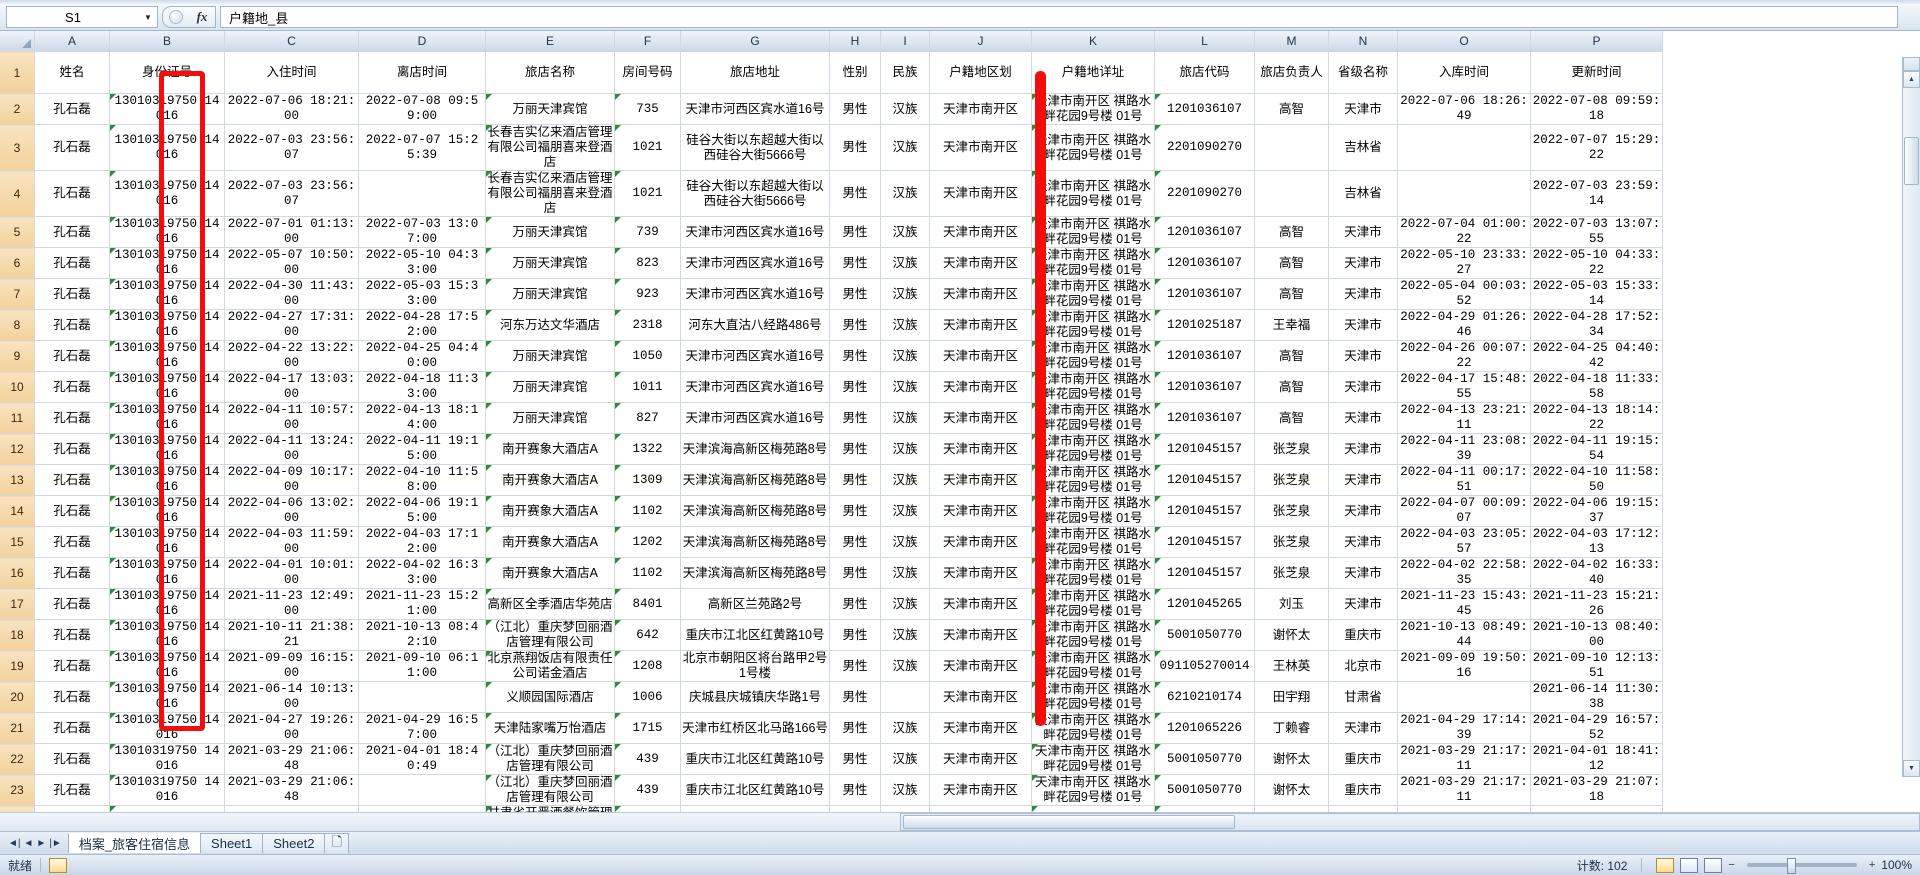 Image resolution: width=1920 pixels, height=875 pixels. What do you see at coordinates (1093, 109) in the screenshot?
I see `cell-k2: 天津市南开区 祺路水畔花园9号楼 01号` at bounding box center [1093, 109].